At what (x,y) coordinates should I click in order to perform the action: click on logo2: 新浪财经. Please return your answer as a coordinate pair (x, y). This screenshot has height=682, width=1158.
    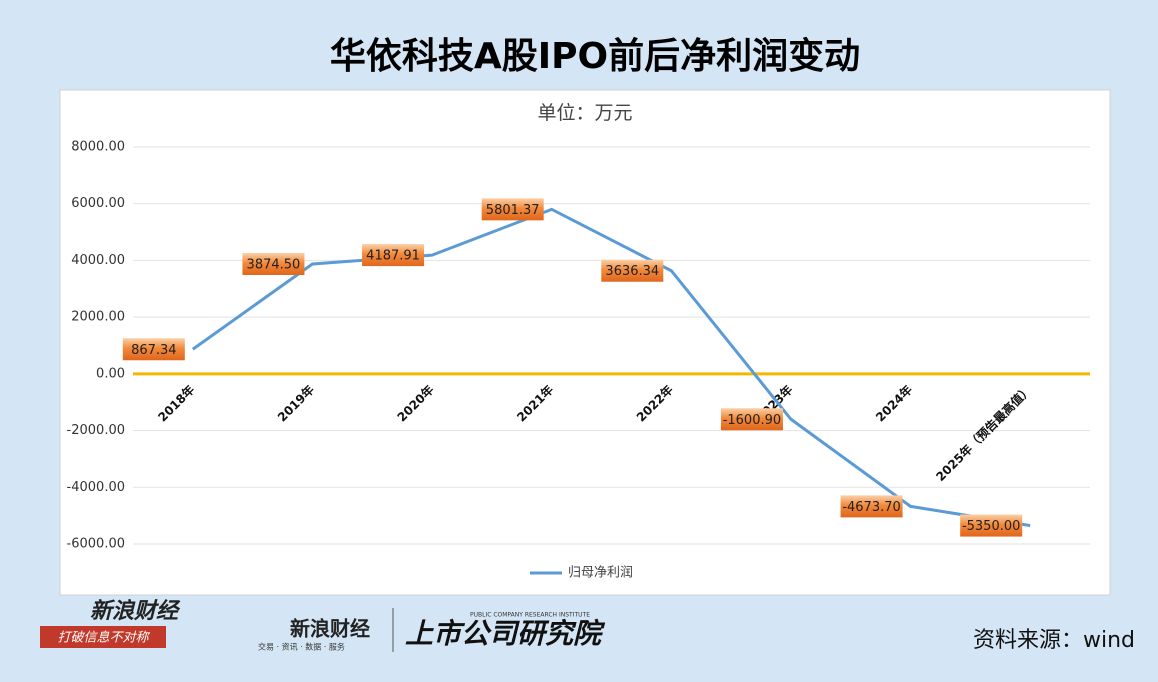
    Looking at the image, I should click on (330, 629).